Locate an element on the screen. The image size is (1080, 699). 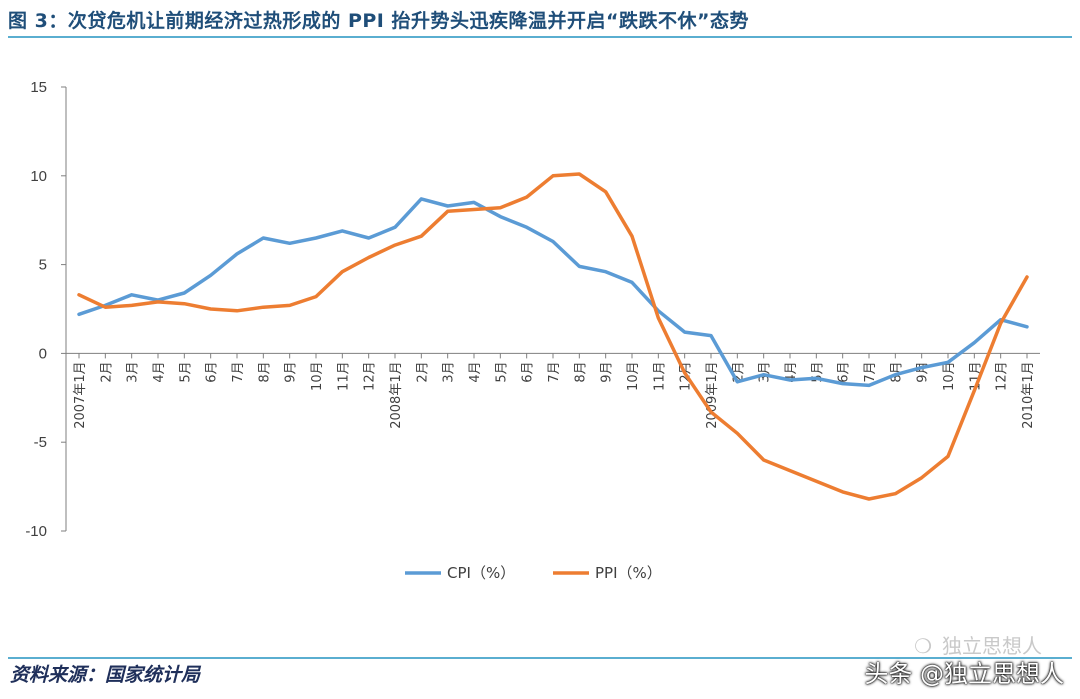
watermark: 头条 @独立思想人 is located at coordinates (964, 674).